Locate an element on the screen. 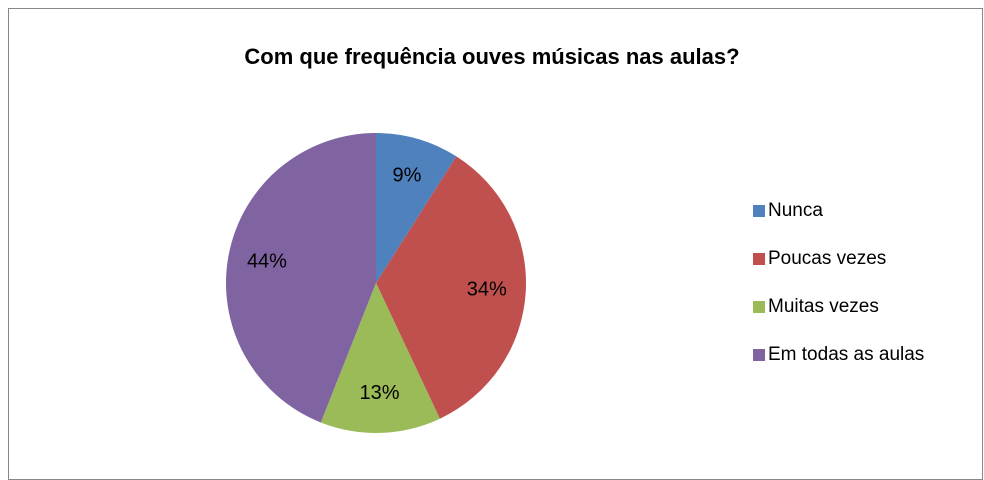  legend-label: Muitas vezes is located at coordinates (823, 306).